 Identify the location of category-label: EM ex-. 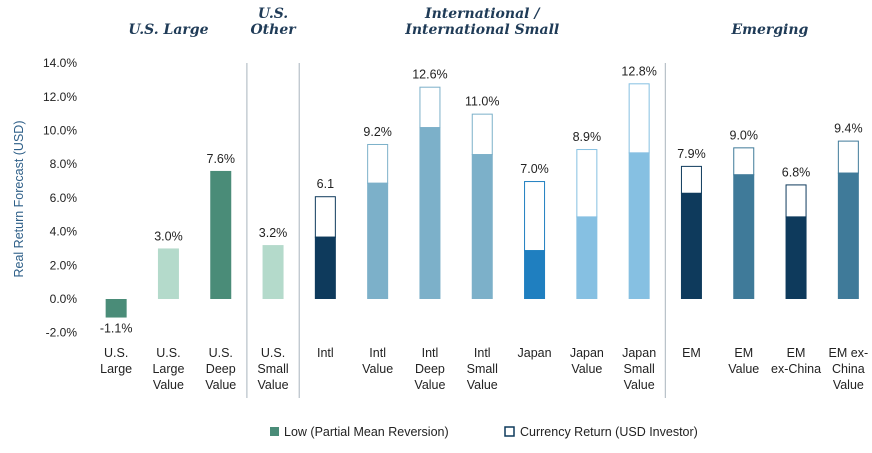
(849, 353).